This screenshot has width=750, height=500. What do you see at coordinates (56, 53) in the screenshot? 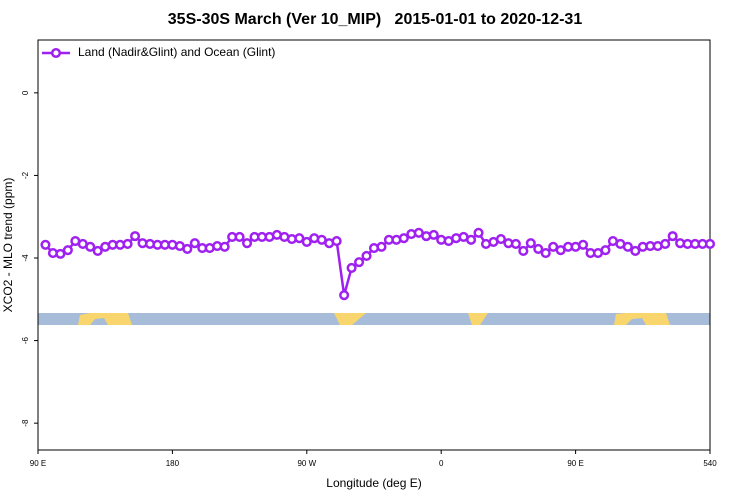
I see `legend-marker` at bounding box center [56, 53].